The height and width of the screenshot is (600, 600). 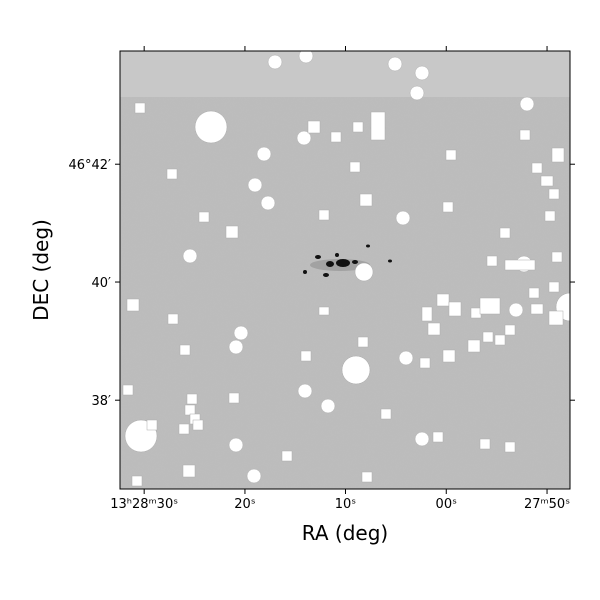 What do you see at coordinates (102, 401) in the screenshot?
I see `y-tick-label: 38′` at bounding box center [102, 401].